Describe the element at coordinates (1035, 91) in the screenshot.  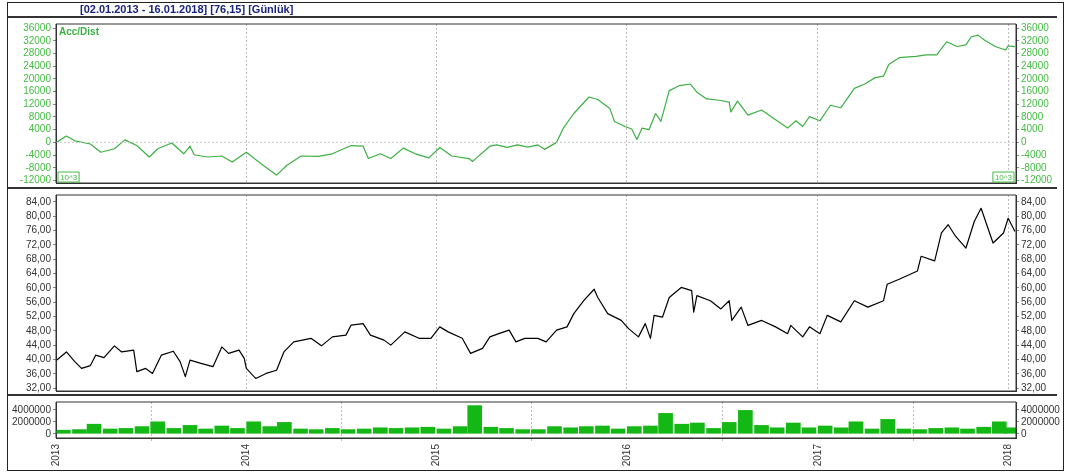
I see `y2-tick-label: 16000` at that location.